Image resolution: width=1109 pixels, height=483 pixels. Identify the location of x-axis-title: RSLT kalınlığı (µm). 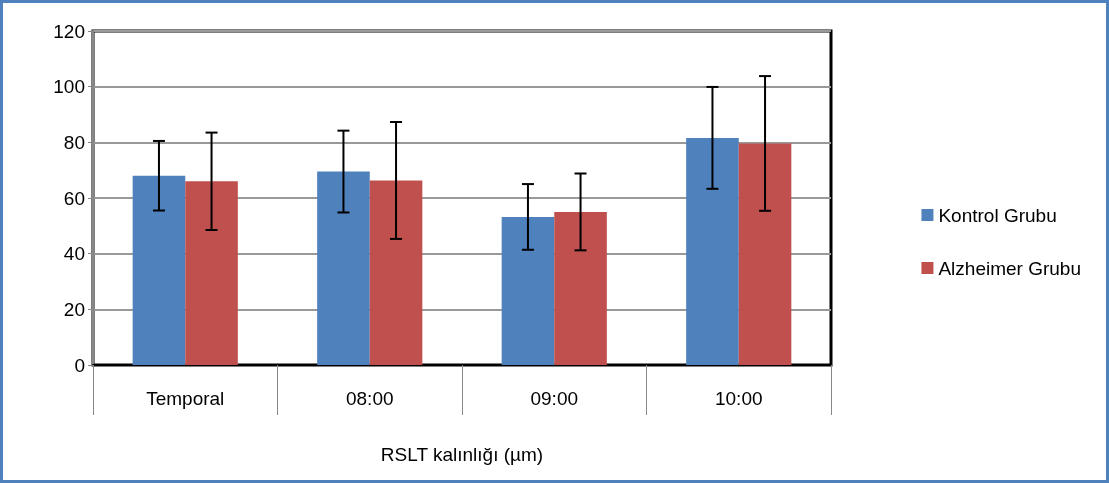
(462, 454).